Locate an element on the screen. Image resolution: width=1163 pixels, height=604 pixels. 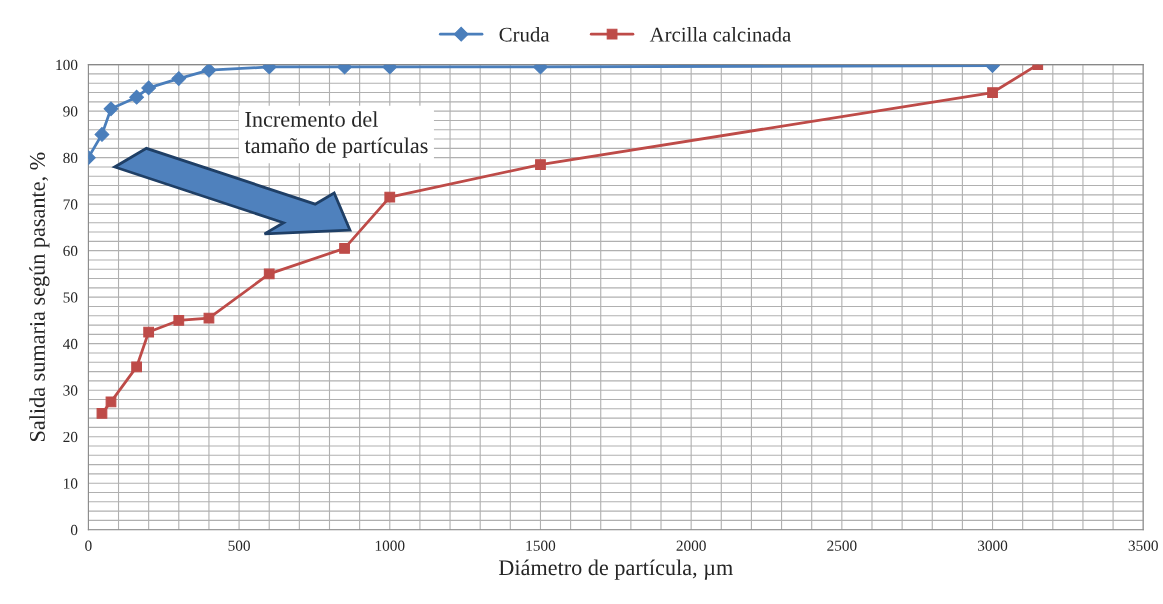
legend-label: Cruda is located at coordinates (524, 34).